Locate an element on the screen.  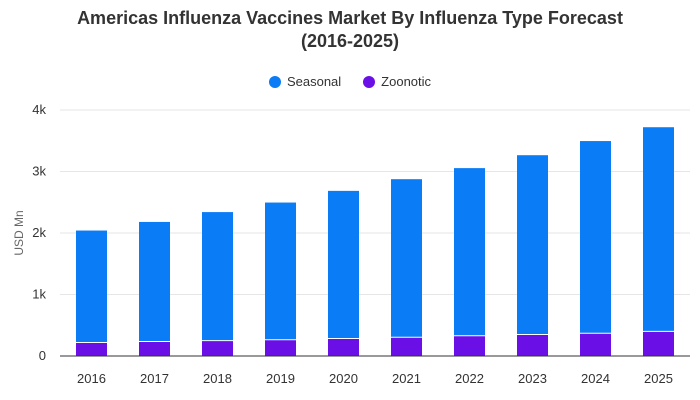
bar-seasonal-2020 is located at coordinates (343, 264).